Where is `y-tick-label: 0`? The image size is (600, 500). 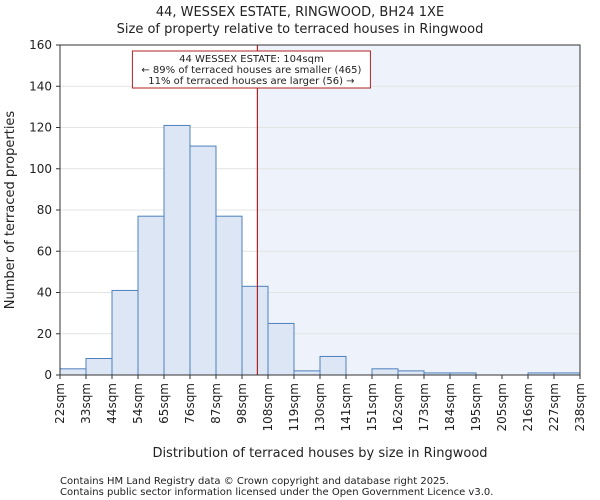
y-tick-label: 0 is located at coordinates (48, 375).